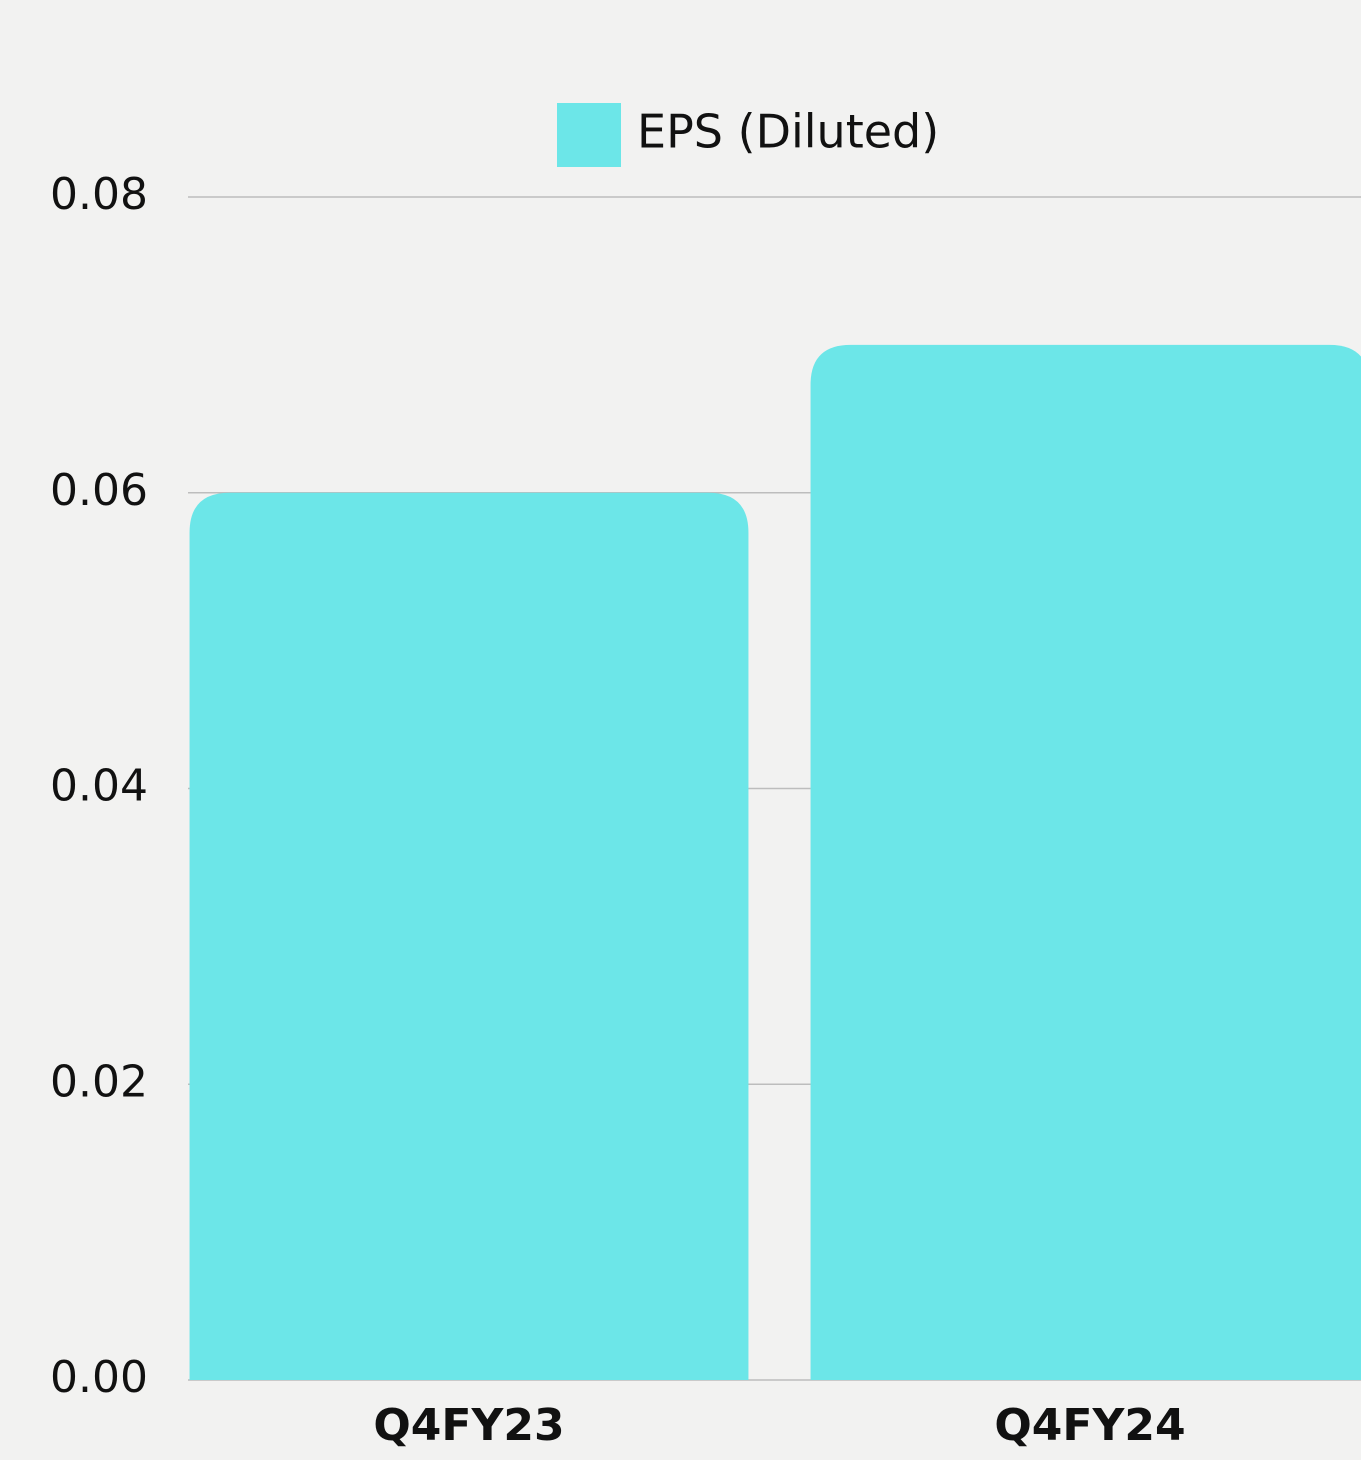 The width and height of the screenshot is (1361, 1460). What do you see at coordinates (1089, 1425) in the screenshot?
I see `x-tick-label: Q4FY24` at bounding box center [1089, 1425].